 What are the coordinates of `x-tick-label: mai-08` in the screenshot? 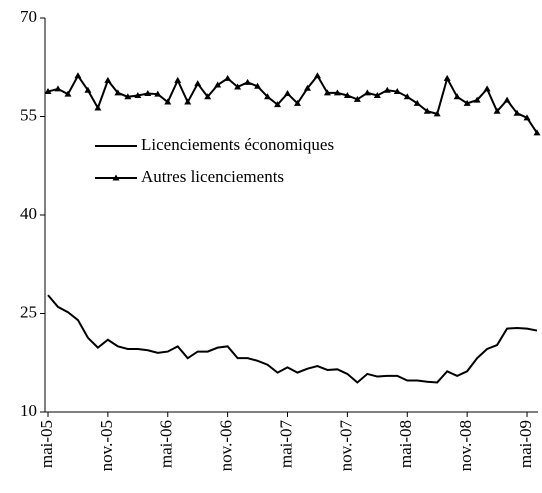 It's located at (405, 444).